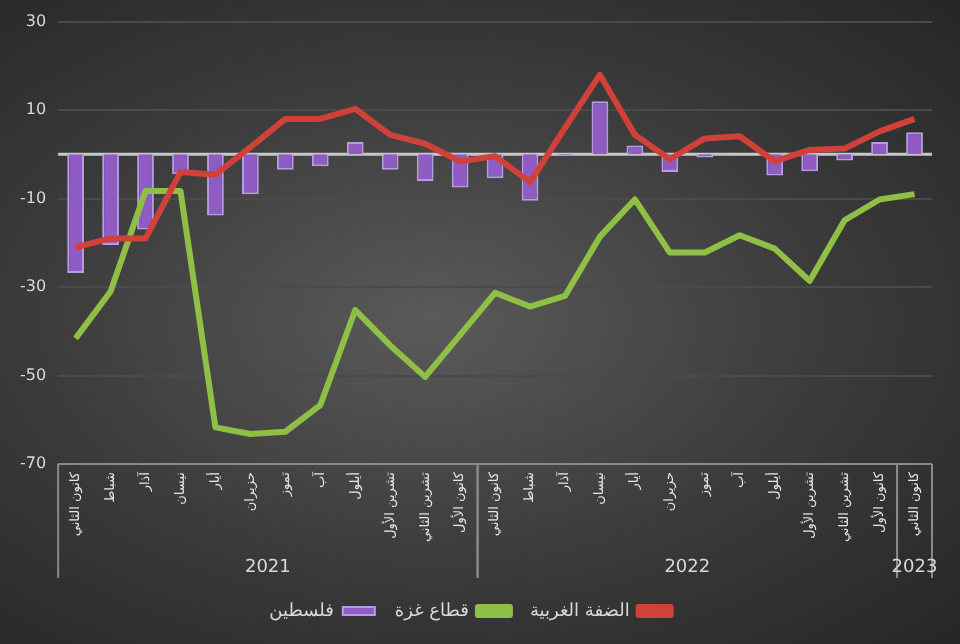  I want to click on legend-label: قطاع غزة, so click(431, 611).